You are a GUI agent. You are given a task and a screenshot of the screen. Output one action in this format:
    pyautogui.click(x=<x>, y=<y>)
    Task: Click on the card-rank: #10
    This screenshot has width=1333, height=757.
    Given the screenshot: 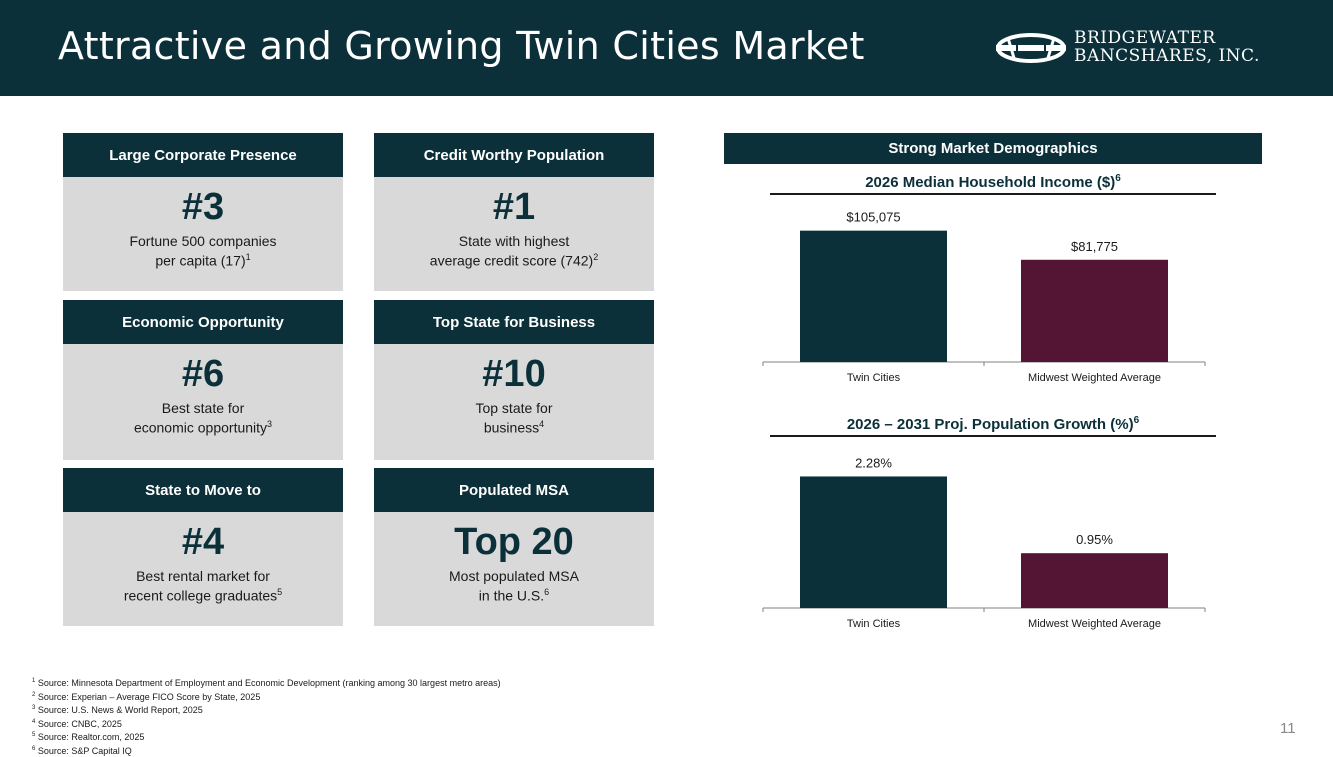 What is the action you would take?
    pyautogui.click(x=514, y=370)
    